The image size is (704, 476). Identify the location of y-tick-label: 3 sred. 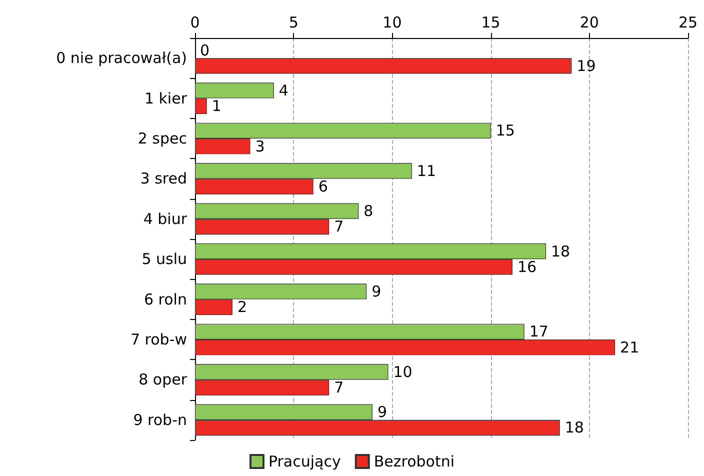
(163, 179).